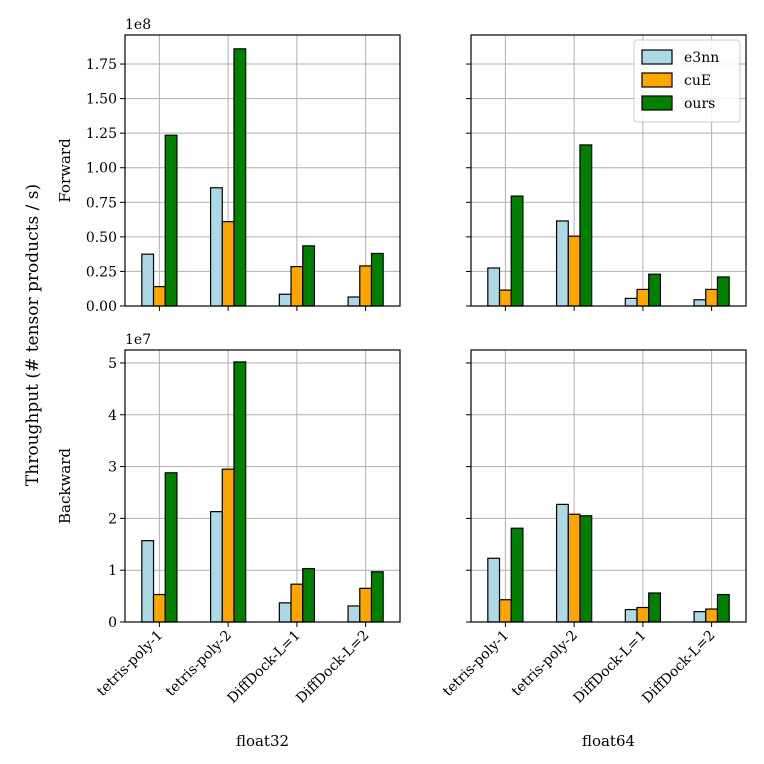  Describe the element at coordinates (657, 57) in the screenshot. I see `legend-swatch-e3nn` at that location.